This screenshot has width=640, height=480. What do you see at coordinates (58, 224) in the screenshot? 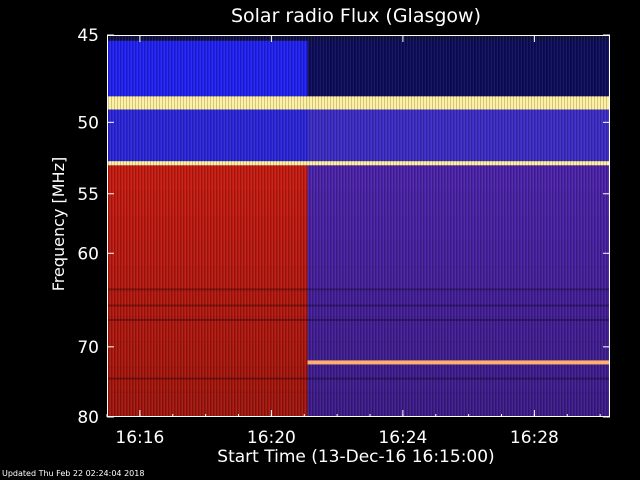
I see `y-axis-label: Frequency [MHz]` at bounding box center [58, 224].